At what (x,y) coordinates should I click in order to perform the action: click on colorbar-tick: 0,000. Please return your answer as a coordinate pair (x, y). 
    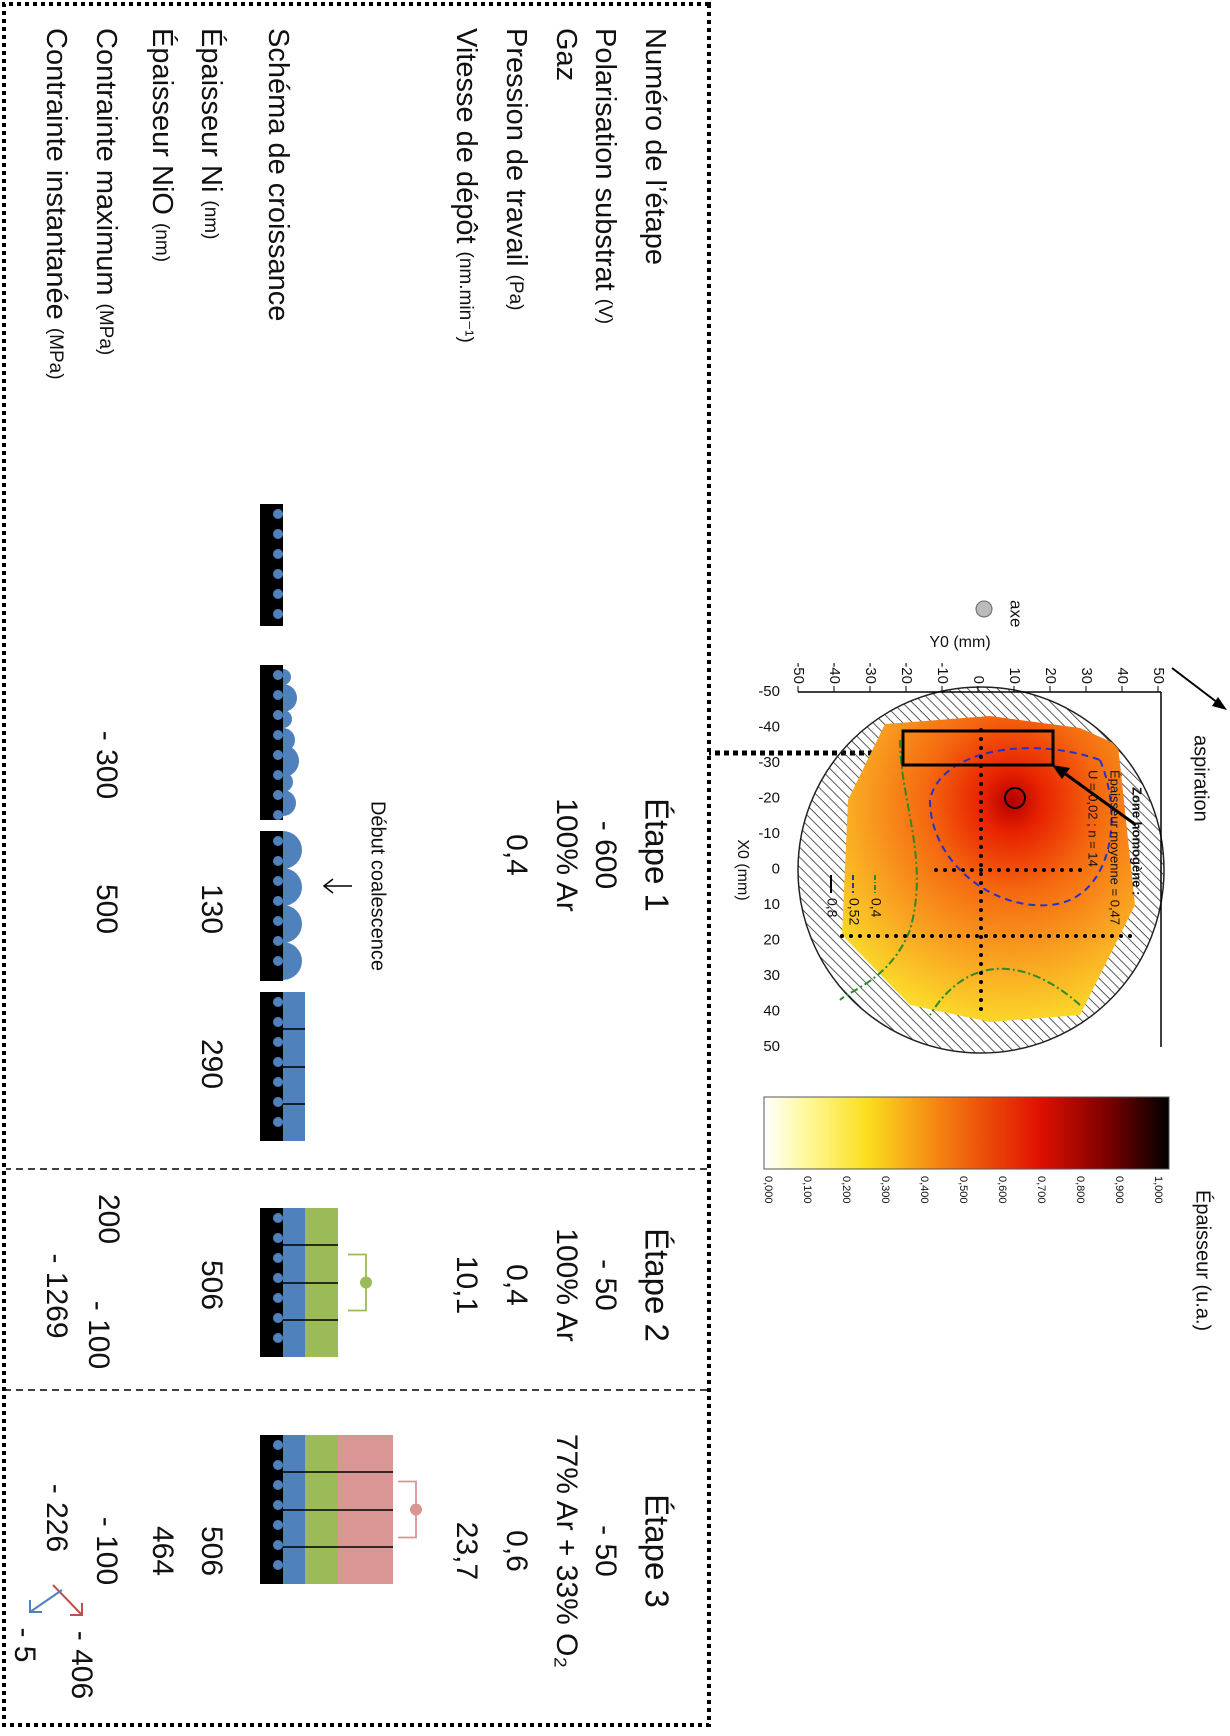
    Looking at the image, I should click on (768, 1190).